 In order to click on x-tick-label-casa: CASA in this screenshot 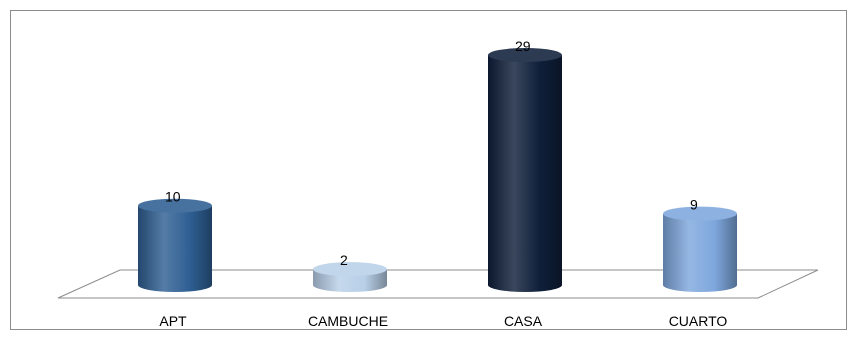, I will do `click(523, 321)`.